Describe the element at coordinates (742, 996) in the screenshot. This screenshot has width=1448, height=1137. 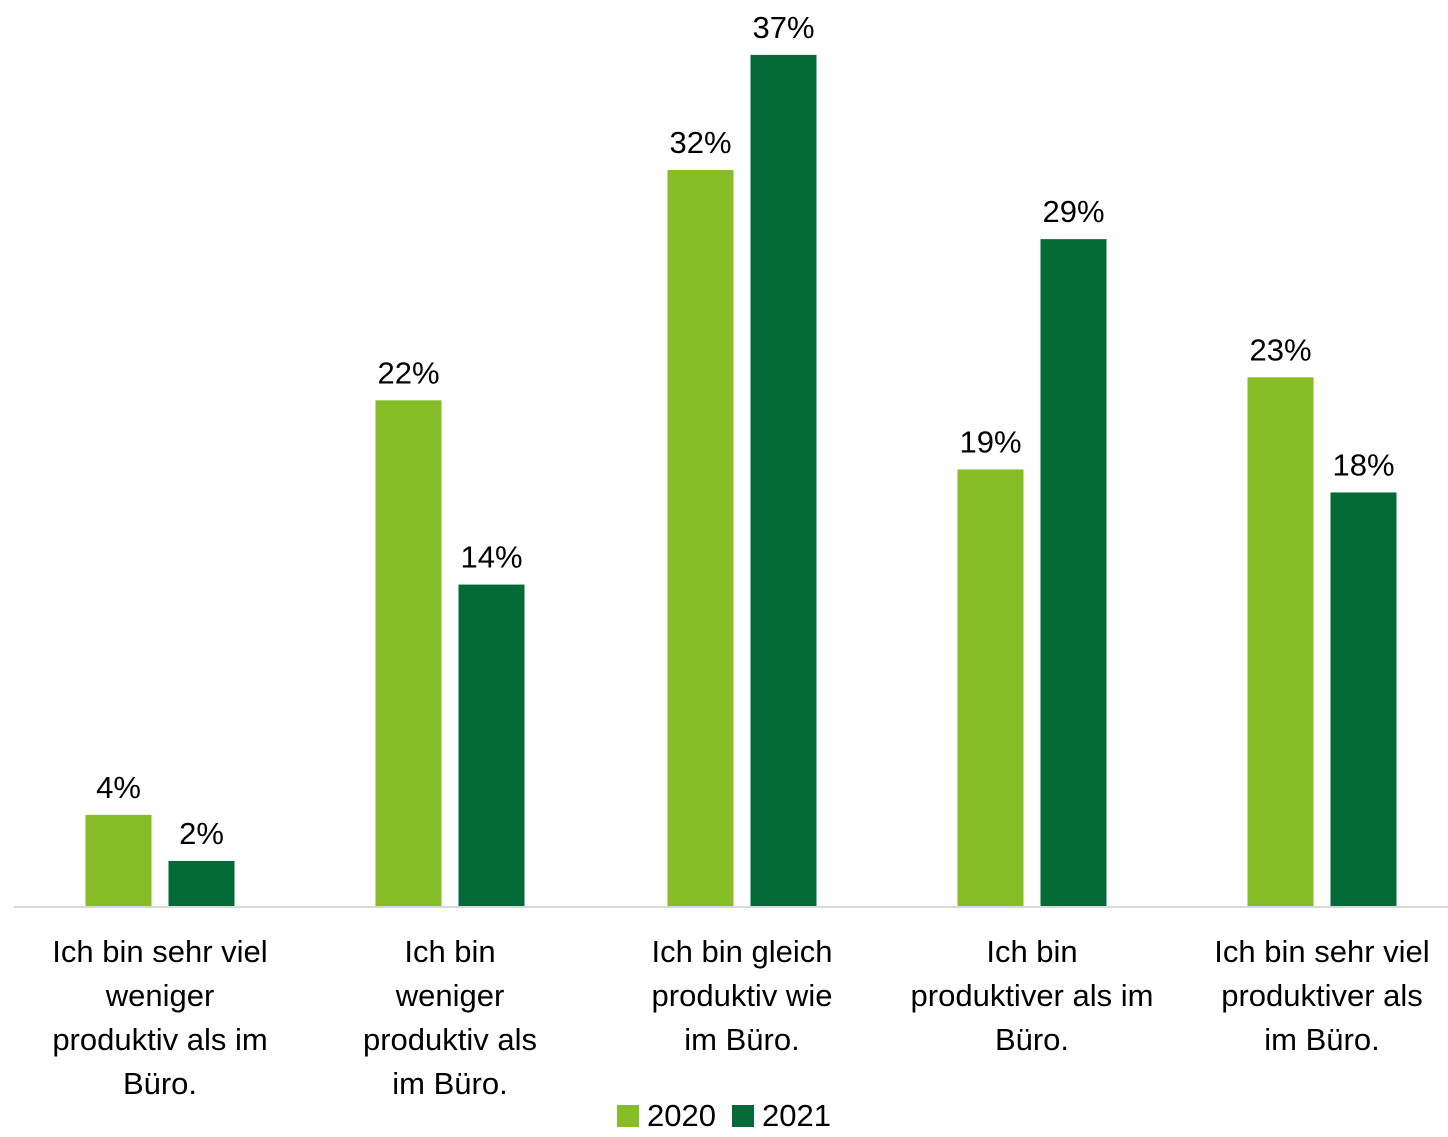
I see `category-label-3: Ich bin gleich produktiv wie im Büro.` at that location.